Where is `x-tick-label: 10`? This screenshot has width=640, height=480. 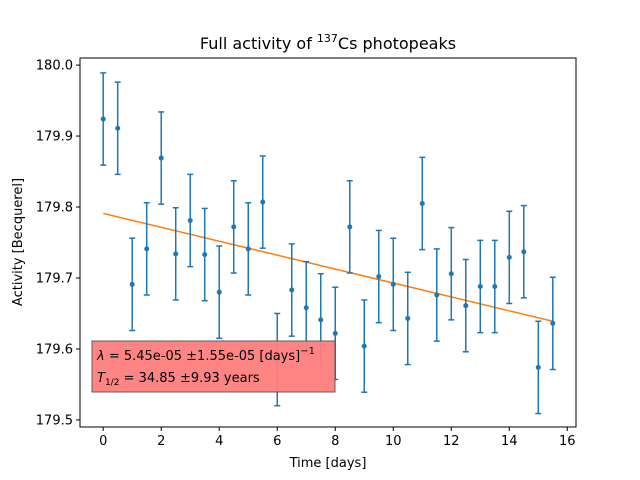
x-tick-label: 10 is located at coordinates (393, 441).